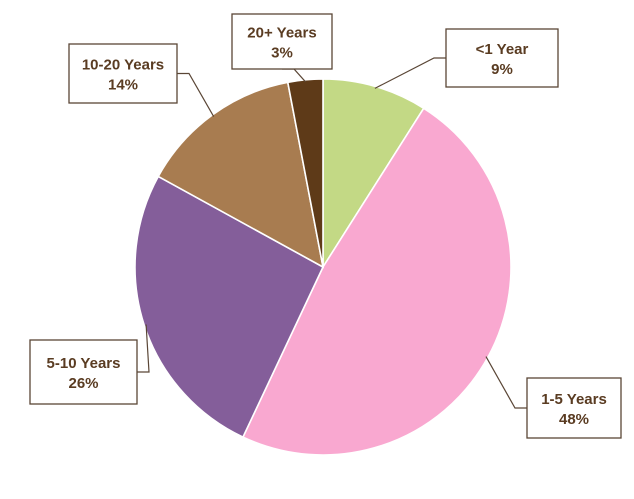  Describe the element at coordinates (506, 382) in the screenshot. I see `leader-line-1-5-years` at that location.